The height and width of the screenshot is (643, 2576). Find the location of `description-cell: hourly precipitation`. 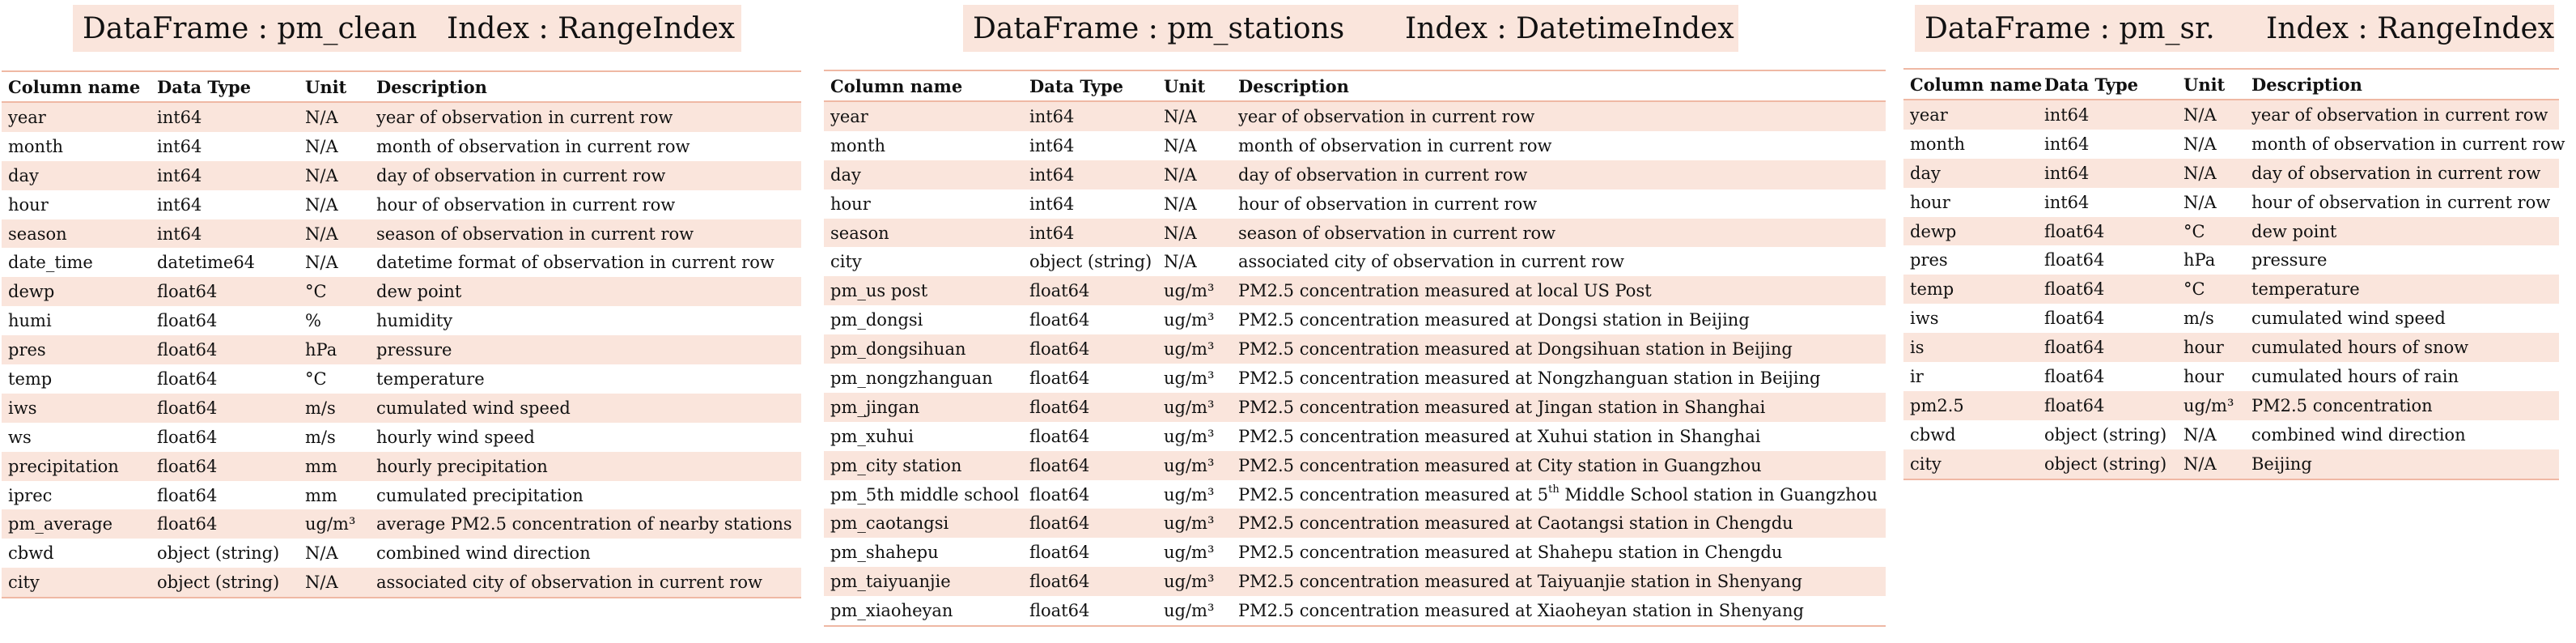

description-cell: hourly precipitation is located at coordinates (585, 466).